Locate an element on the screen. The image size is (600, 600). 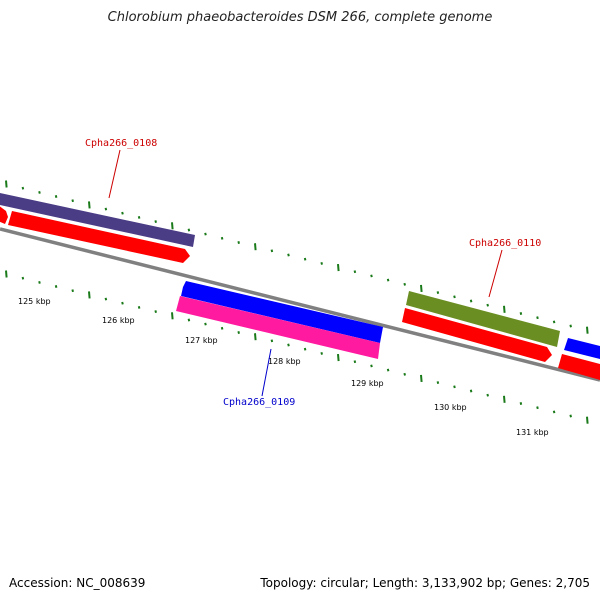
cds-right-edge-forward is located at coordinates (582, 348).